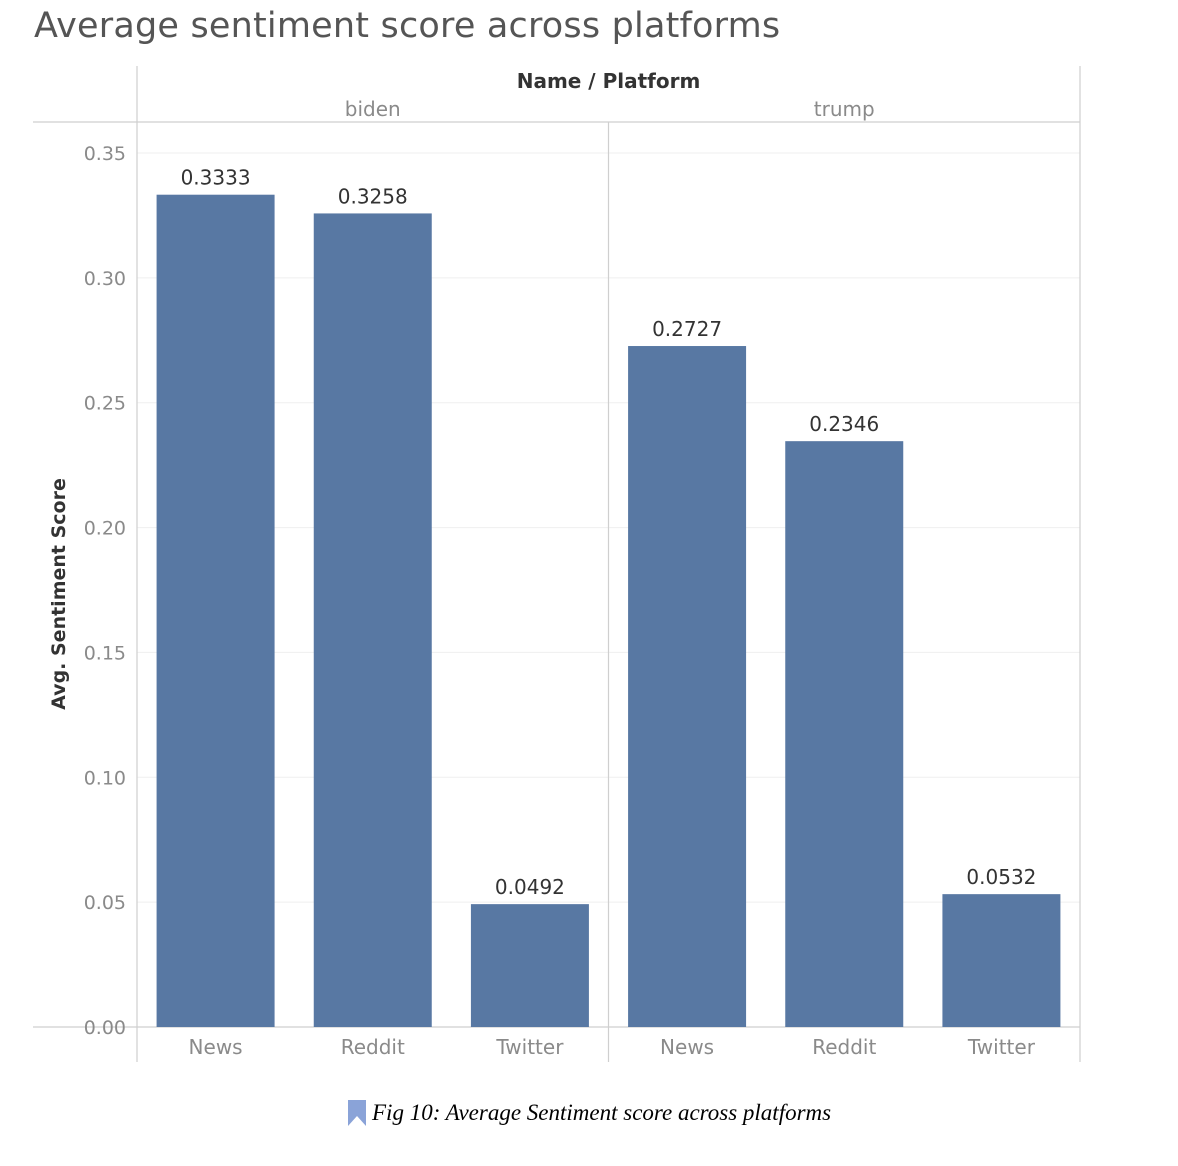  Describe the element at coordinates (1001, 960) in the screenshot. I see `bar-trump-twitter` at that location.